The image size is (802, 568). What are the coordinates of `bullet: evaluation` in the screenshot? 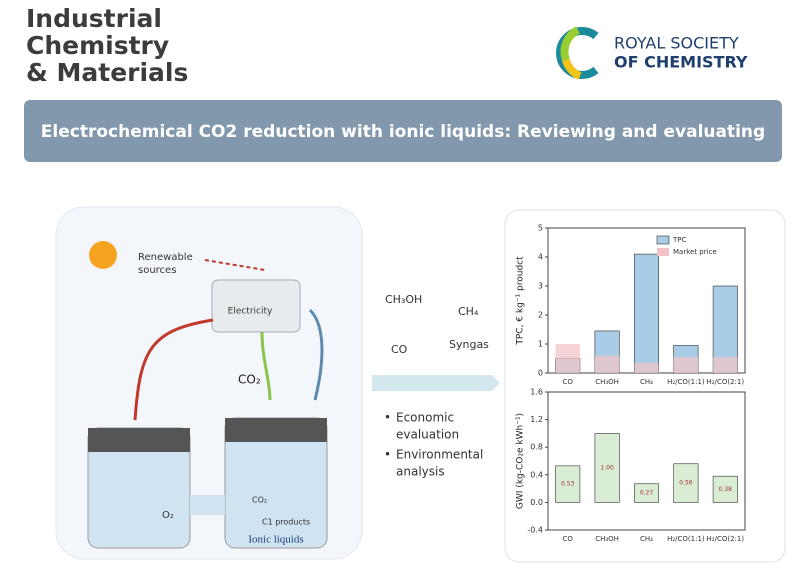 It's located at (427, 435).